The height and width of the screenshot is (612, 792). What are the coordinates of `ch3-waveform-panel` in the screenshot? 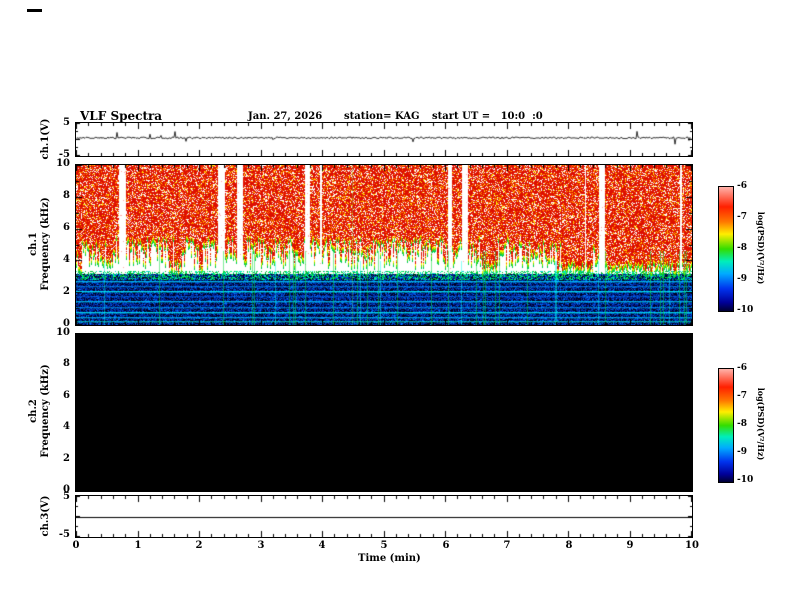 It's located at (384, 516).